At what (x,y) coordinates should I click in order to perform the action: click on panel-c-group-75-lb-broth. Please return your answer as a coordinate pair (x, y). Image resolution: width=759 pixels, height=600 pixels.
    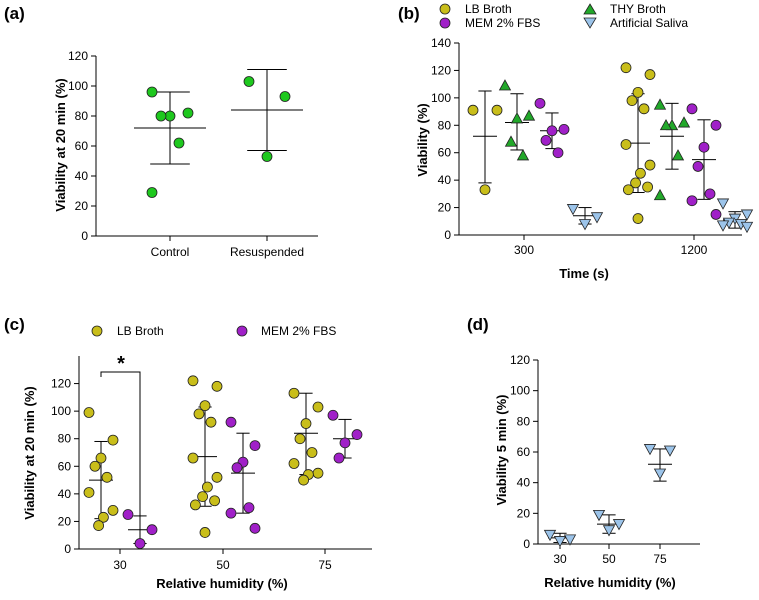
    Looking at the image, I should click on (306, 436).